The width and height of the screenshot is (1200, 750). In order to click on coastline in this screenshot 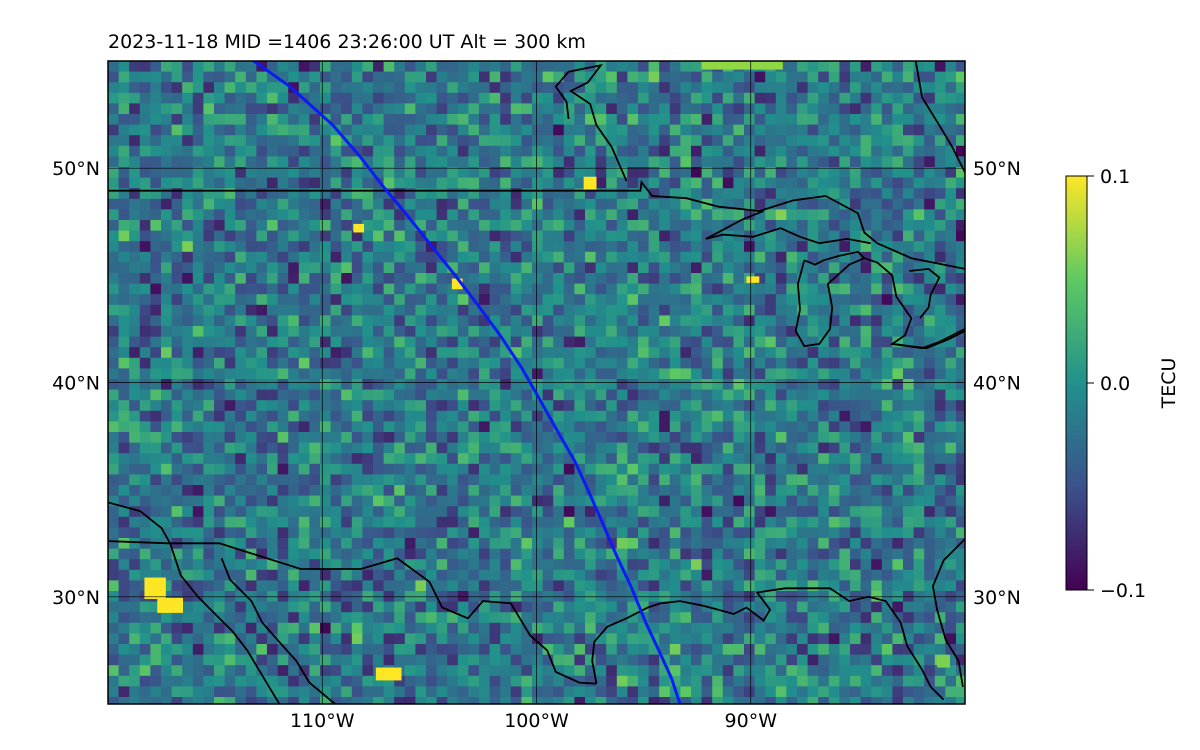, I will do `click(928, 340)`.